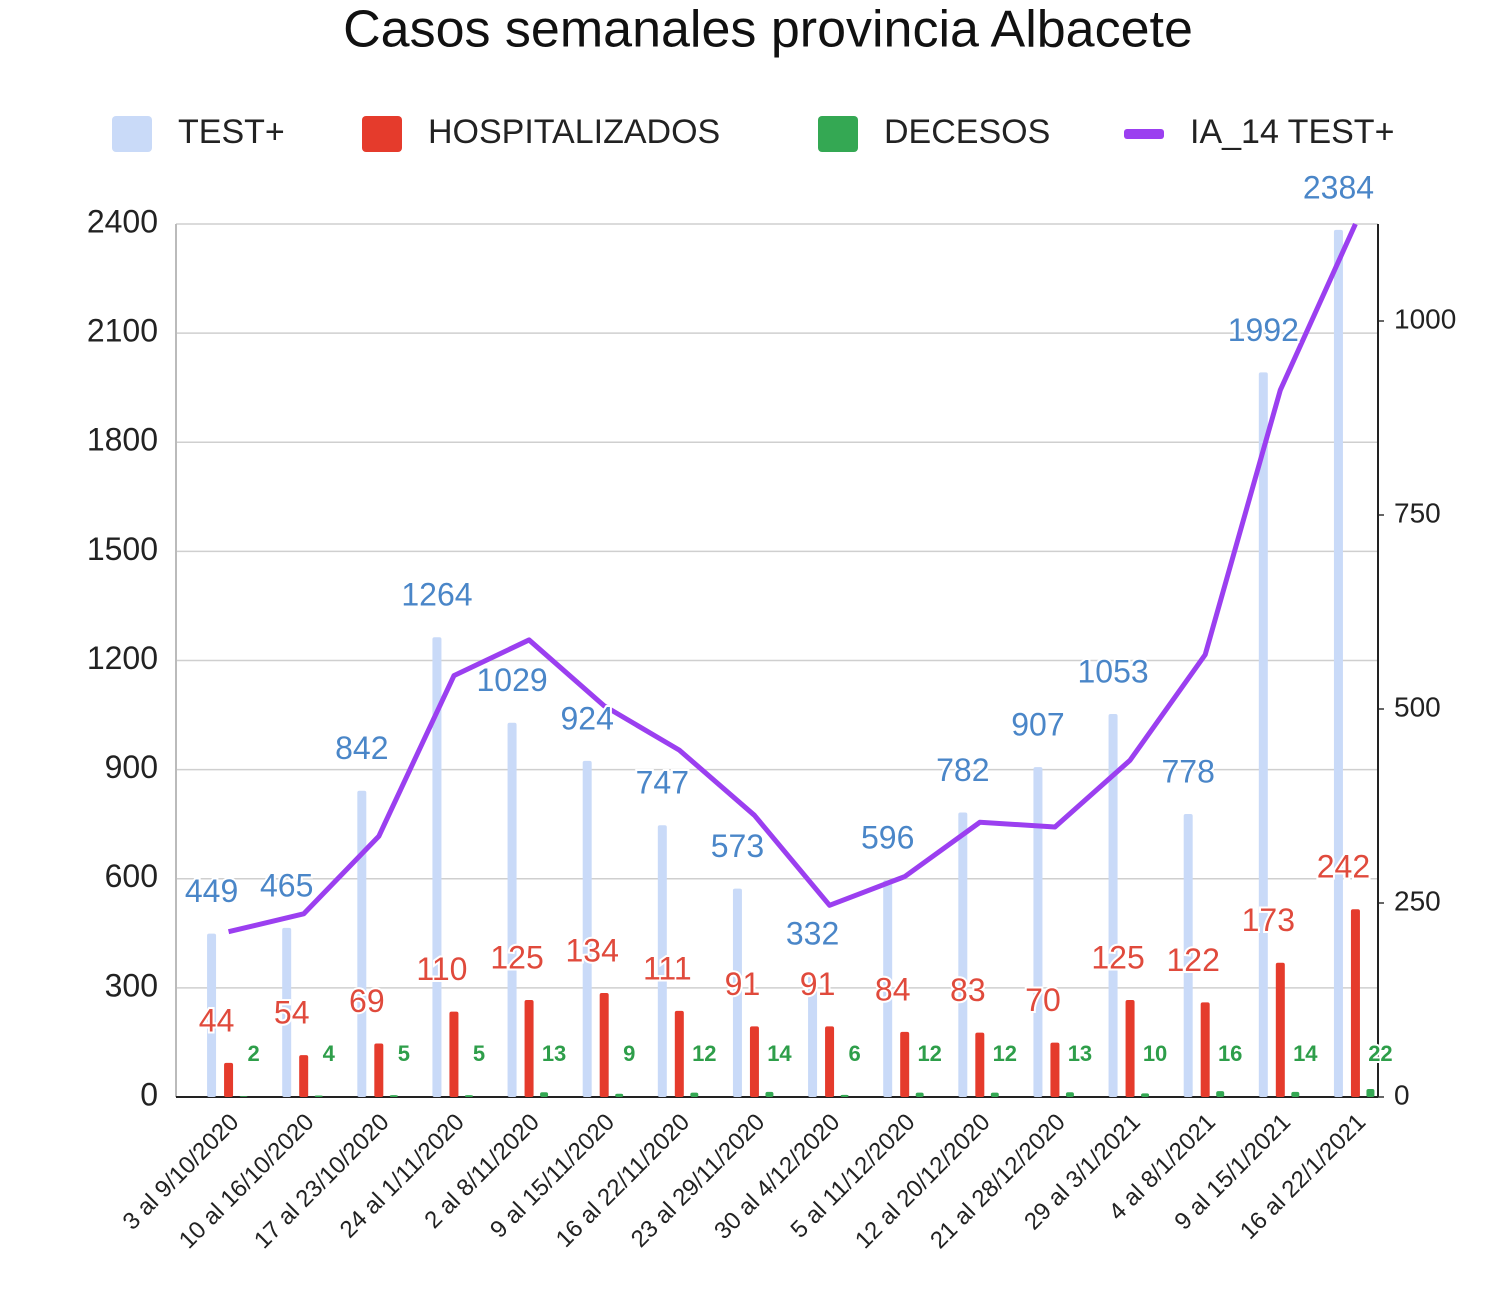 Image resolution: width=1500 pixels, height=1300 pixels. I want to click on y-tick-label: 300, so click(131, 985).